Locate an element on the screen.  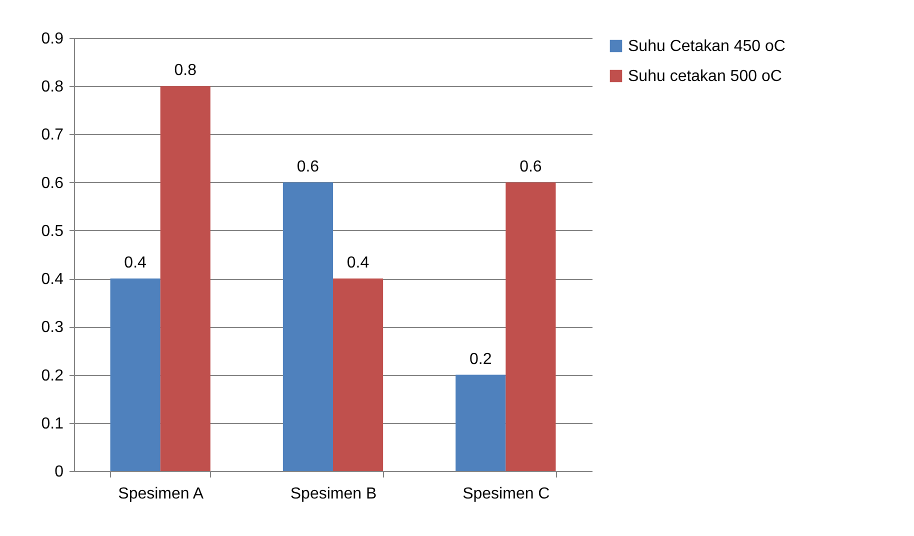
y-tick-label: 0.6 is located at coordinates (52, 183).